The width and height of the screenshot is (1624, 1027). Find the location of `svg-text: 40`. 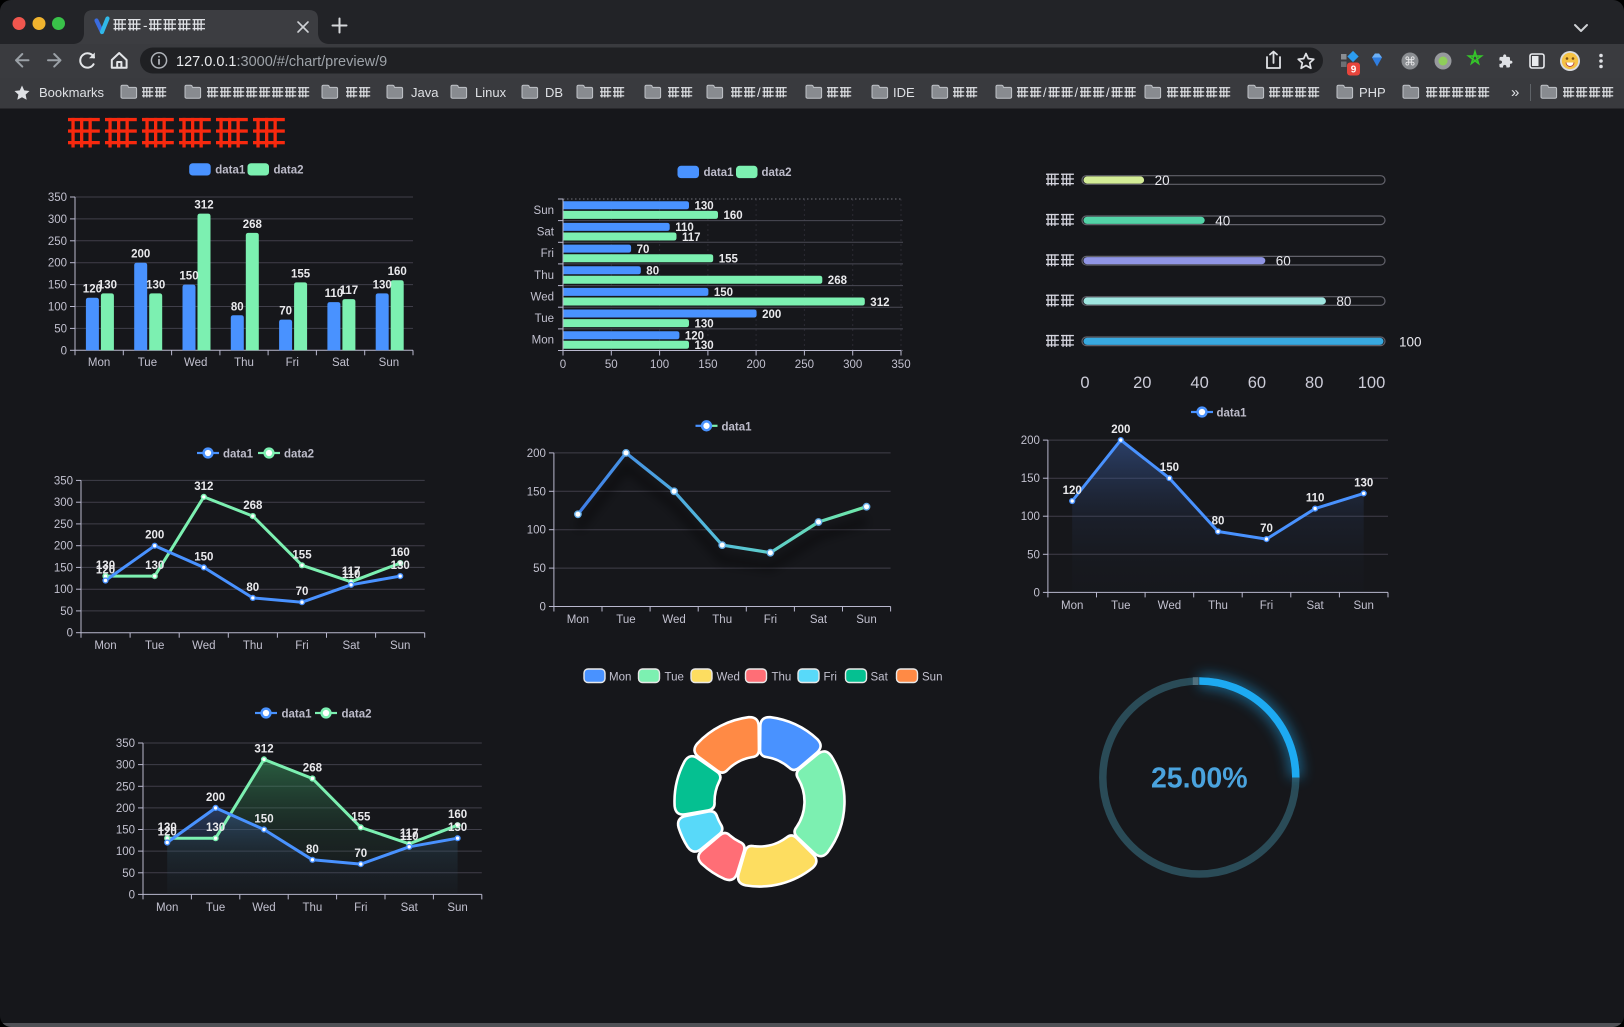

svg-text: 40 is located at coordinates (1199, 383).